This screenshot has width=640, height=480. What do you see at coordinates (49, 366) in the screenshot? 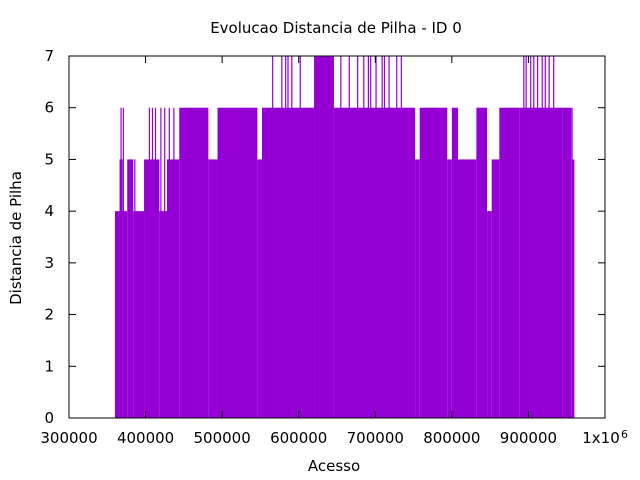
I see `y-tick-label: 1` at bounding box center [49, 366].